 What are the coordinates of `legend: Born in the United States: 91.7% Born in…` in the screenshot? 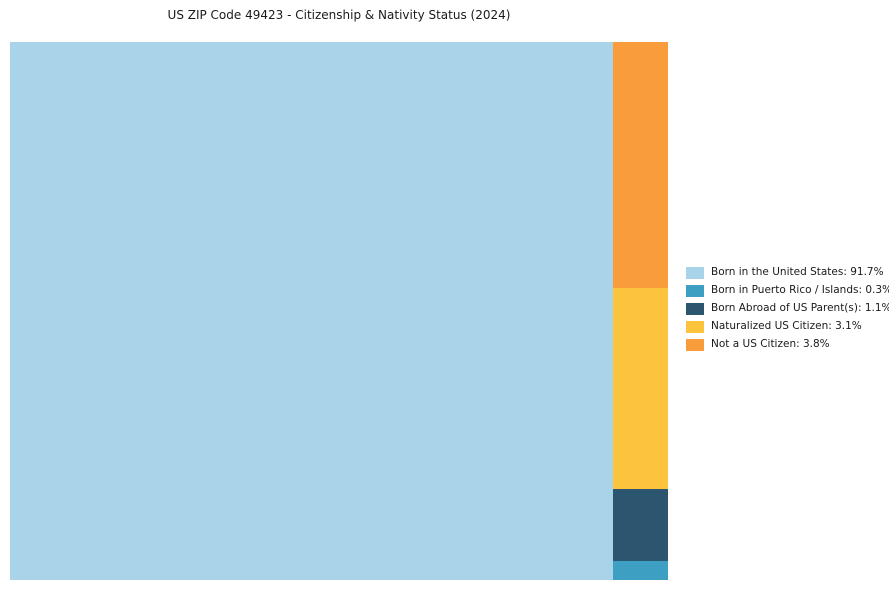 It's located at (787, 308).